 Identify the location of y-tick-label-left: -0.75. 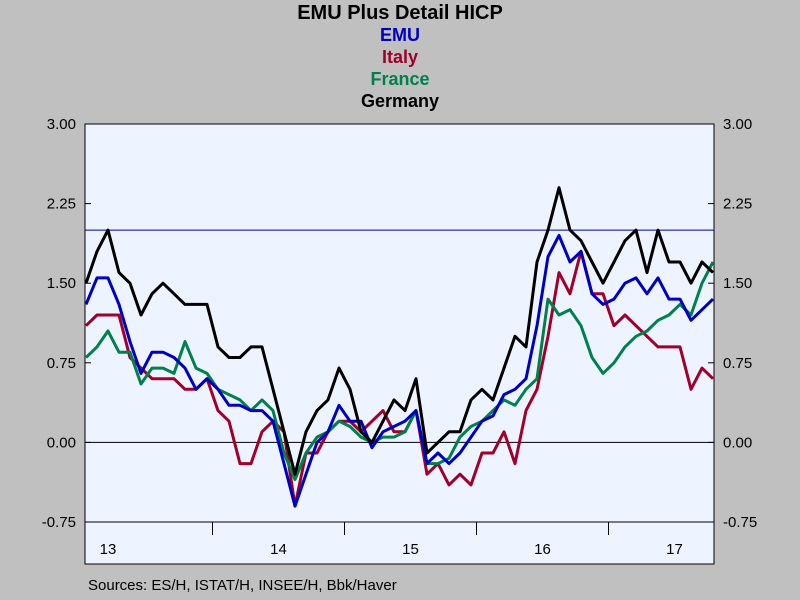
(59, 522).